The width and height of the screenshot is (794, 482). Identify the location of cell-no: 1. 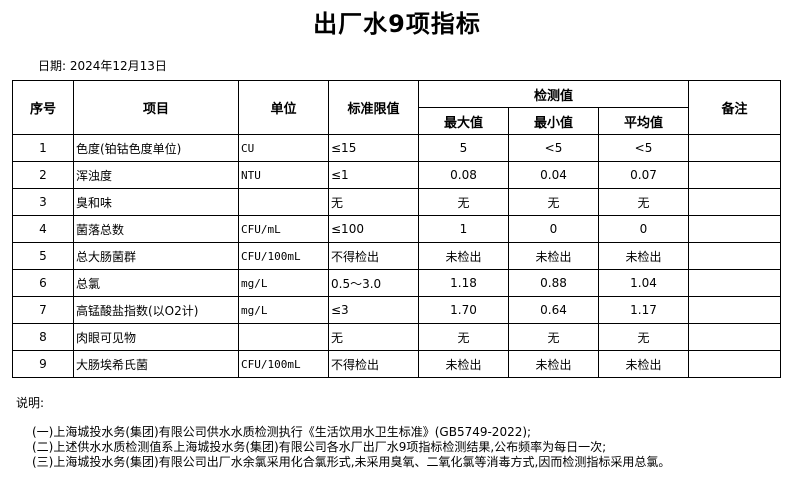
(43, 148).